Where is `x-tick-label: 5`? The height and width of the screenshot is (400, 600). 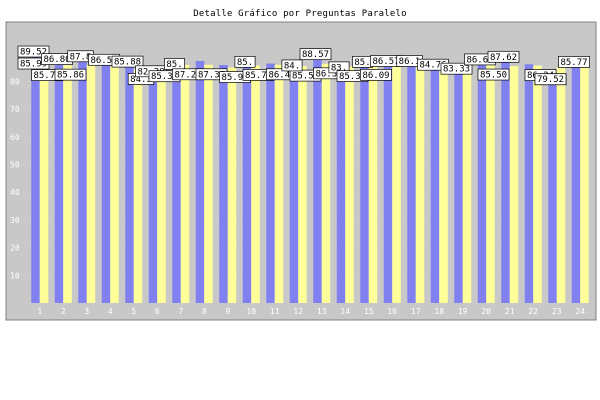
x-tick-label: 5 is located at coordinates (133, 311).